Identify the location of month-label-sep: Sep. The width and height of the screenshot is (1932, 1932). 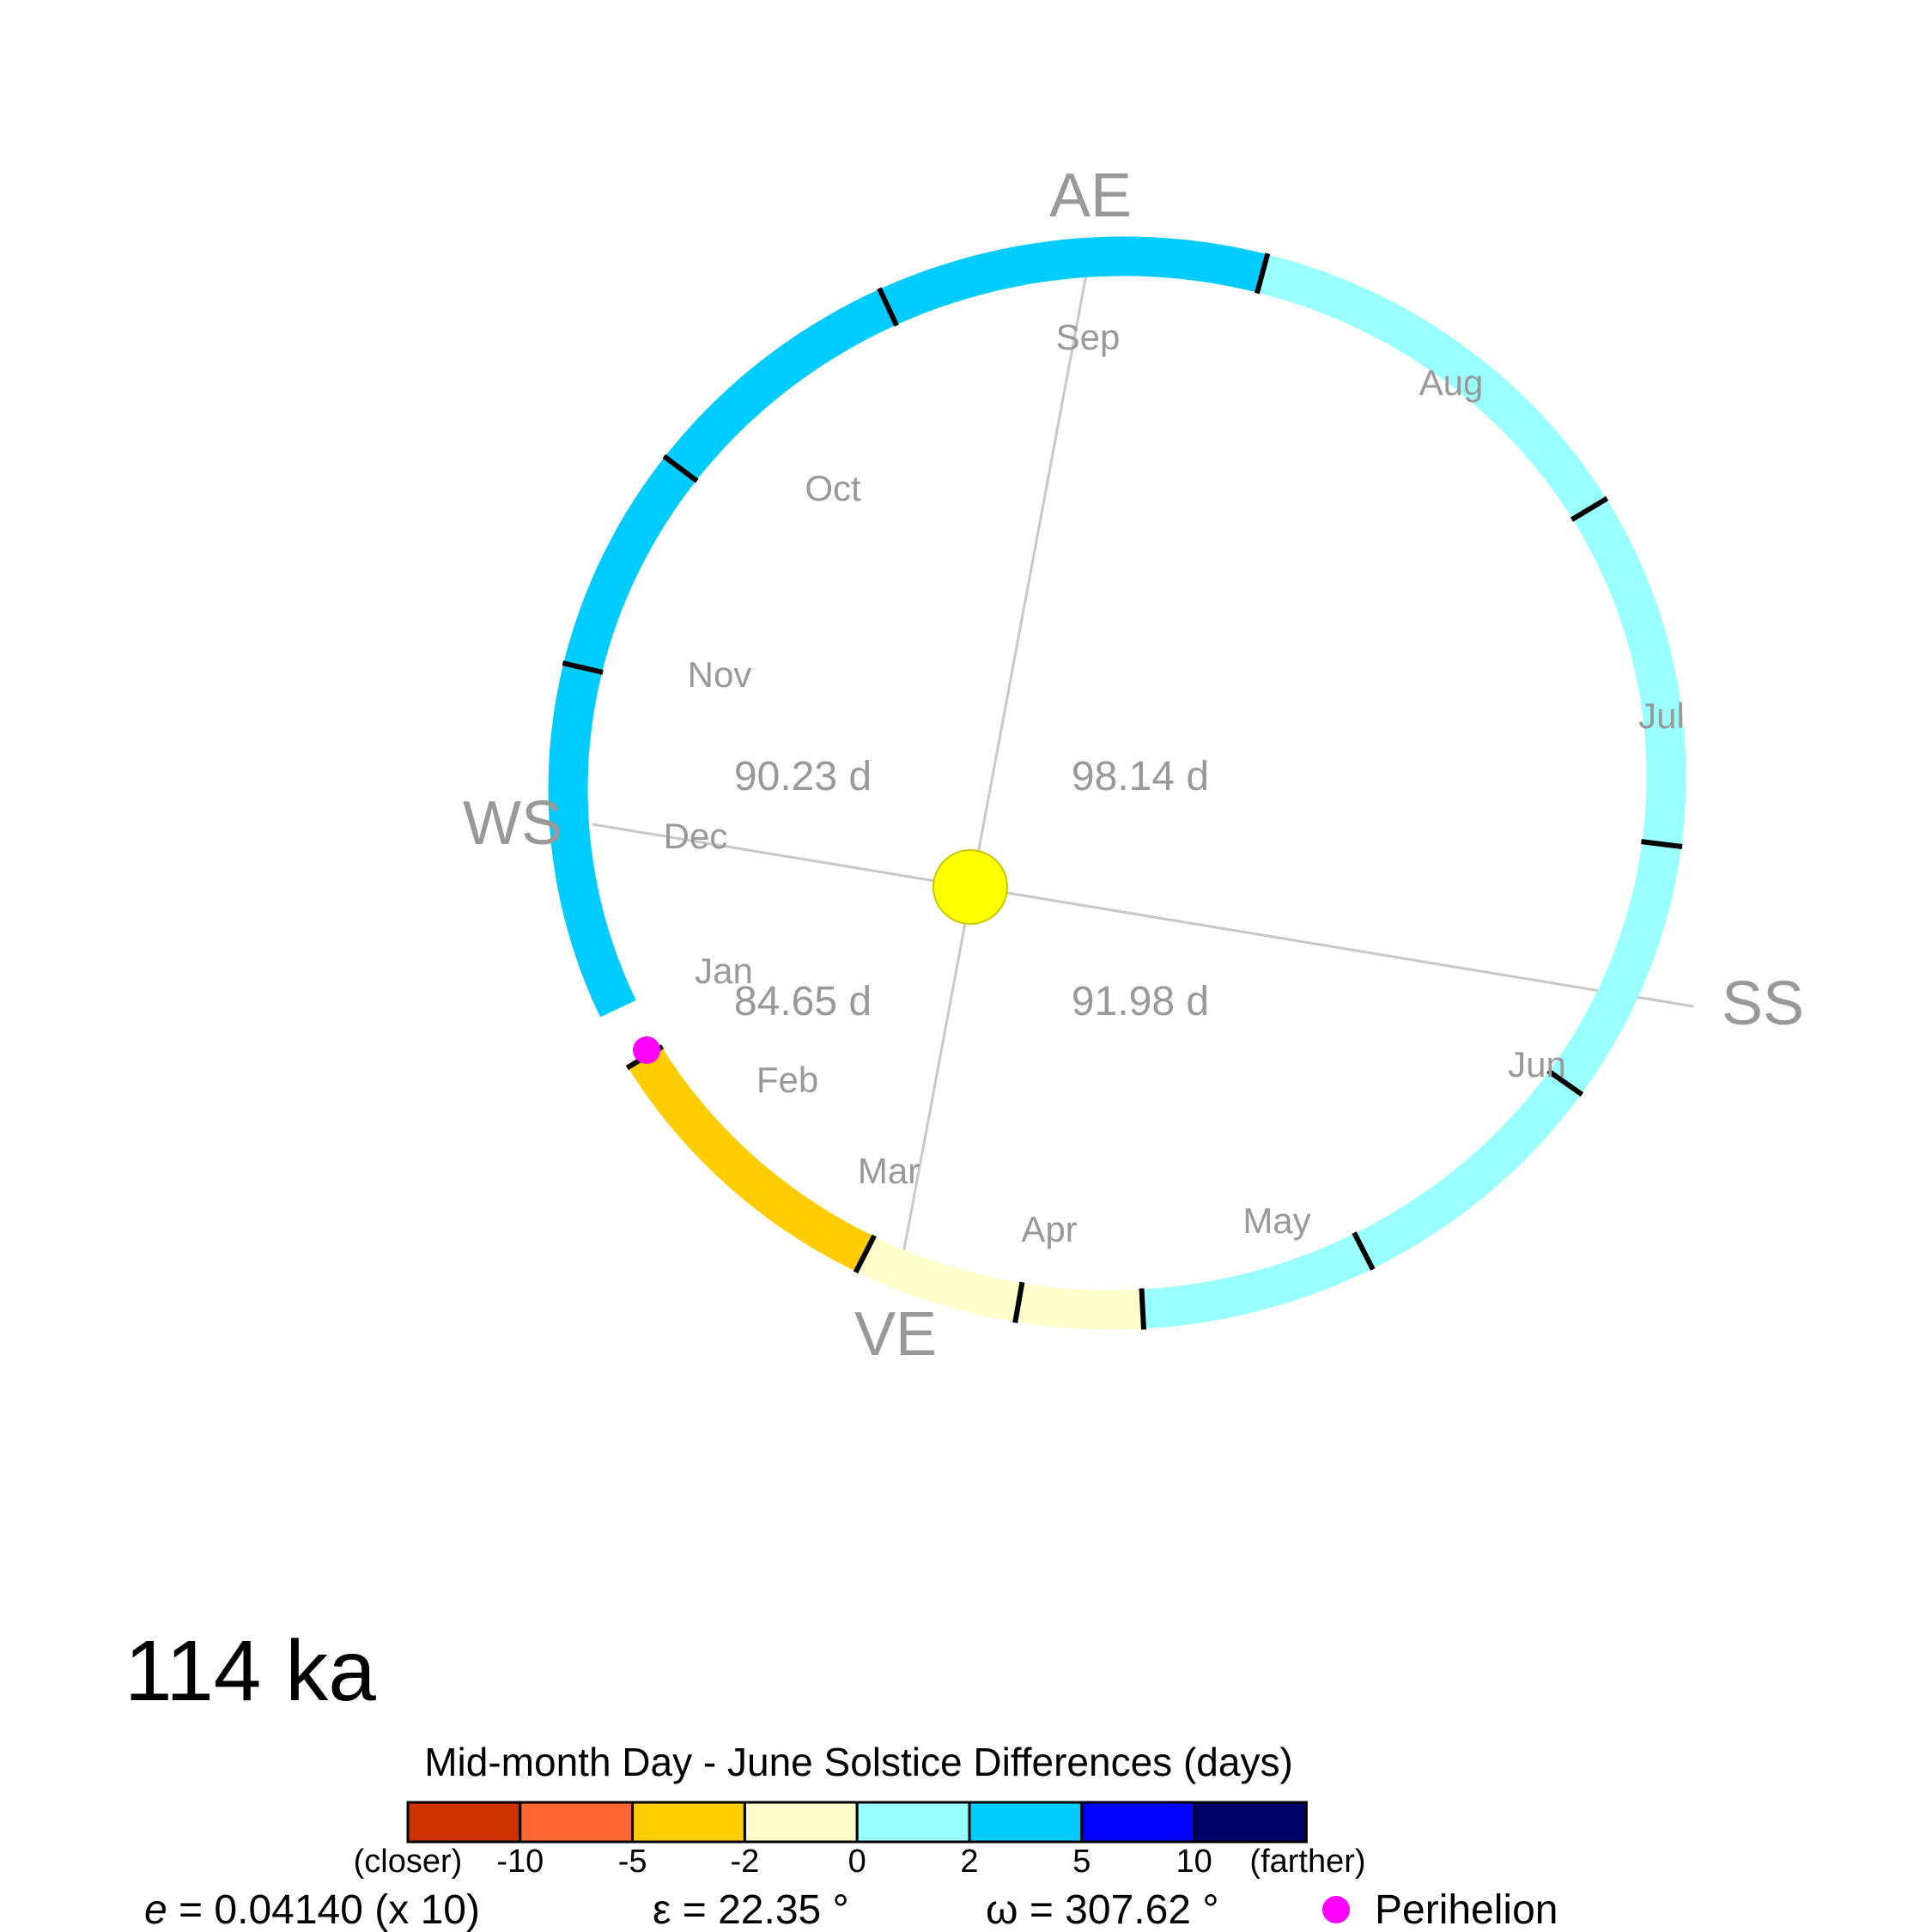
(1089, 337).